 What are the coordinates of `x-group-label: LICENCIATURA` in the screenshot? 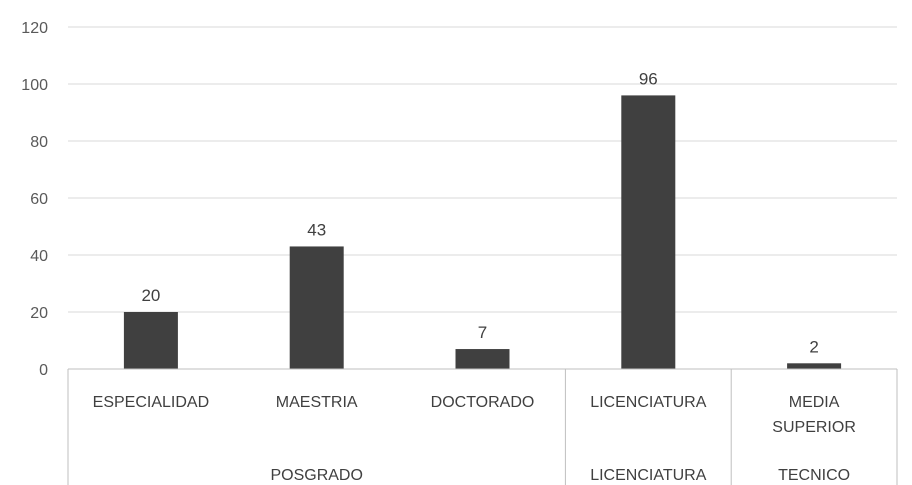 It's located at (648, 475).